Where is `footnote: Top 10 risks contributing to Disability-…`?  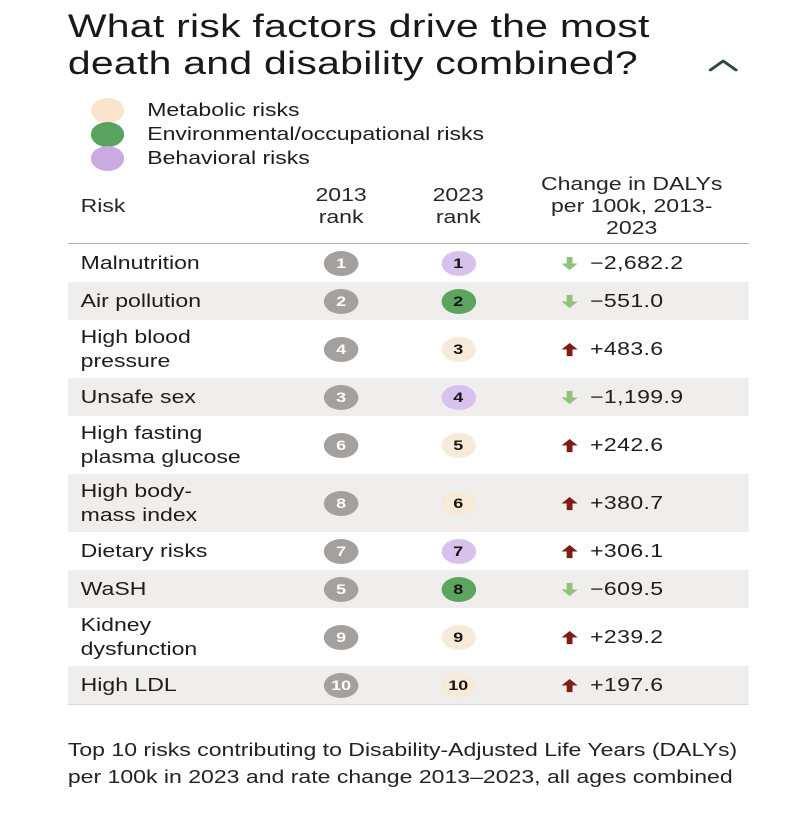
footnote: Top 10 risks contributing to Disability-… is located at coordinates (402, 763).